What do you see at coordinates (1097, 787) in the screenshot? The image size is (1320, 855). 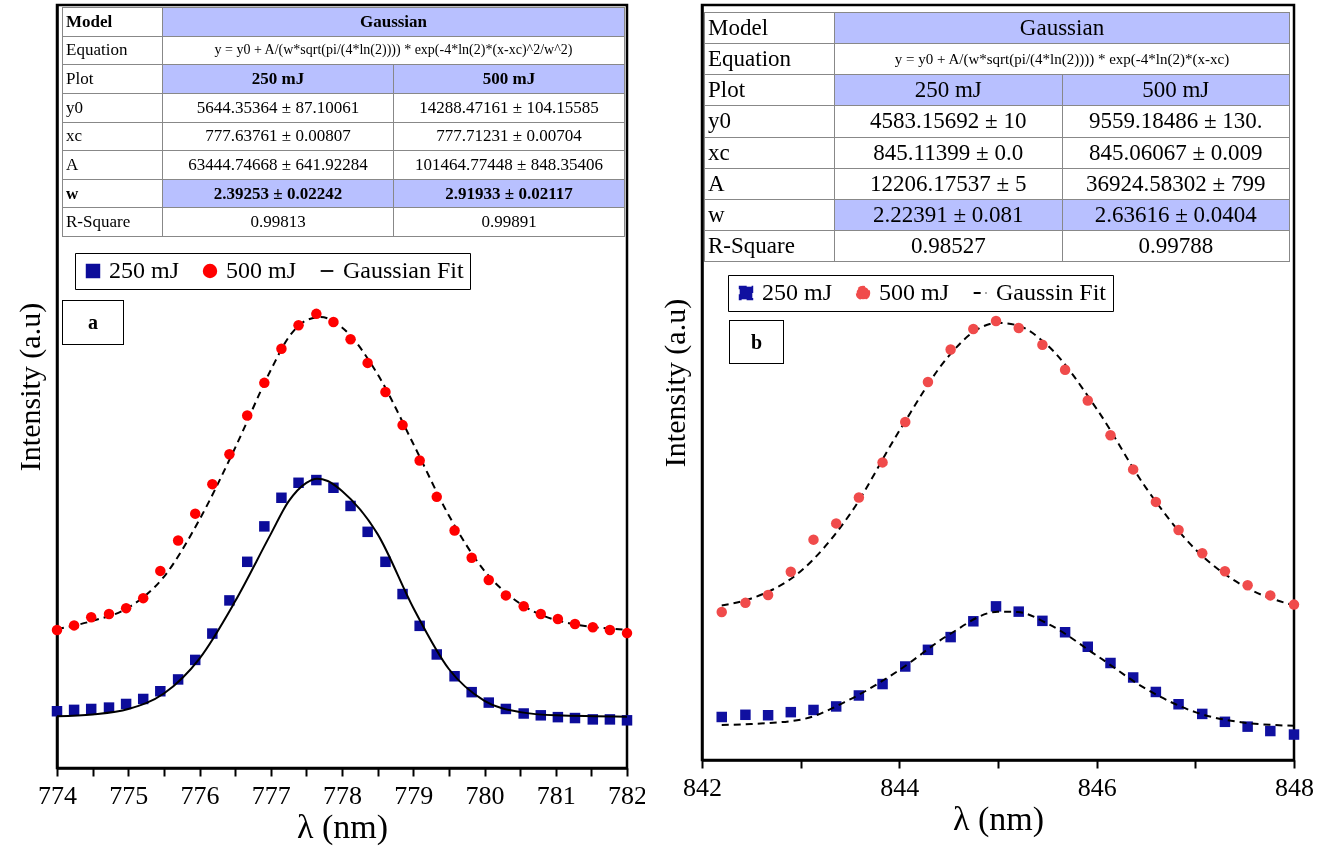 I see `x-tick-label: 846` at bounding box center [1097, 787].